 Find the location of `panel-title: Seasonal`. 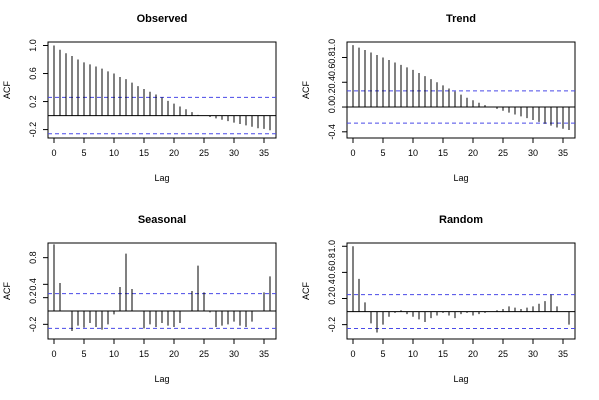

panel-title: Seasonal is located at coordinates (162, 220).